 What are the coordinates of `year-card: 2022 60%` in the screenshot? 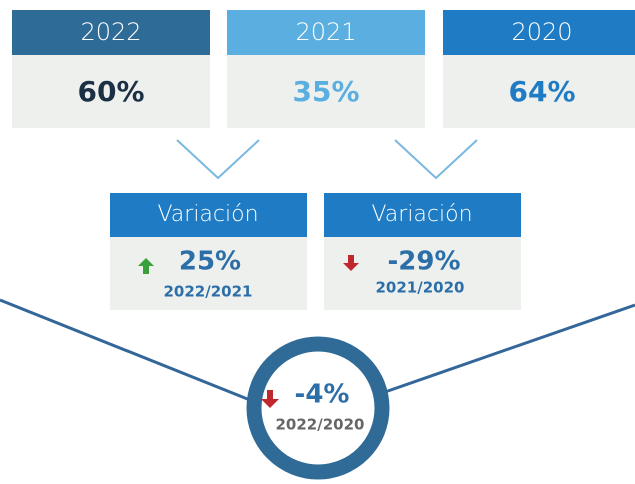 It's located at (111, 69).